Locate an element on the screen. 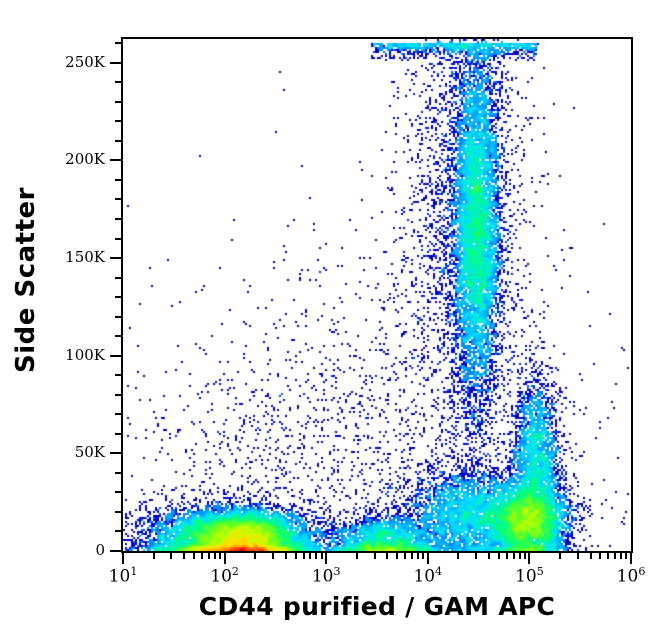  x-axis-title: CD44 purified / GAM APC is located at coordinates (377, 606).